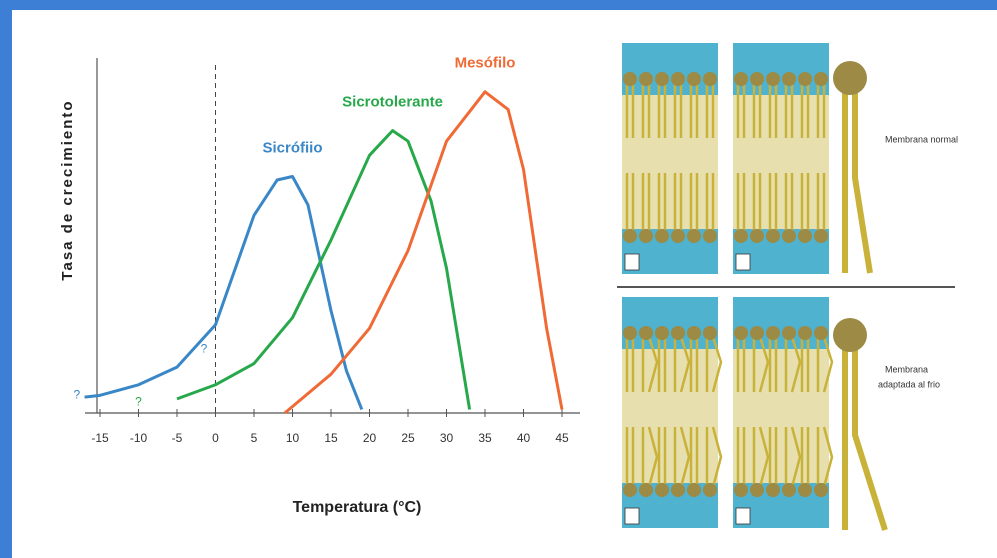 Image resolution: width=997 pixels, height=558 pixels. What do you see at coordinates (485, 63) in the screenshot?
I see `series-label: Mesófilo` at bounding box center [485, 63].